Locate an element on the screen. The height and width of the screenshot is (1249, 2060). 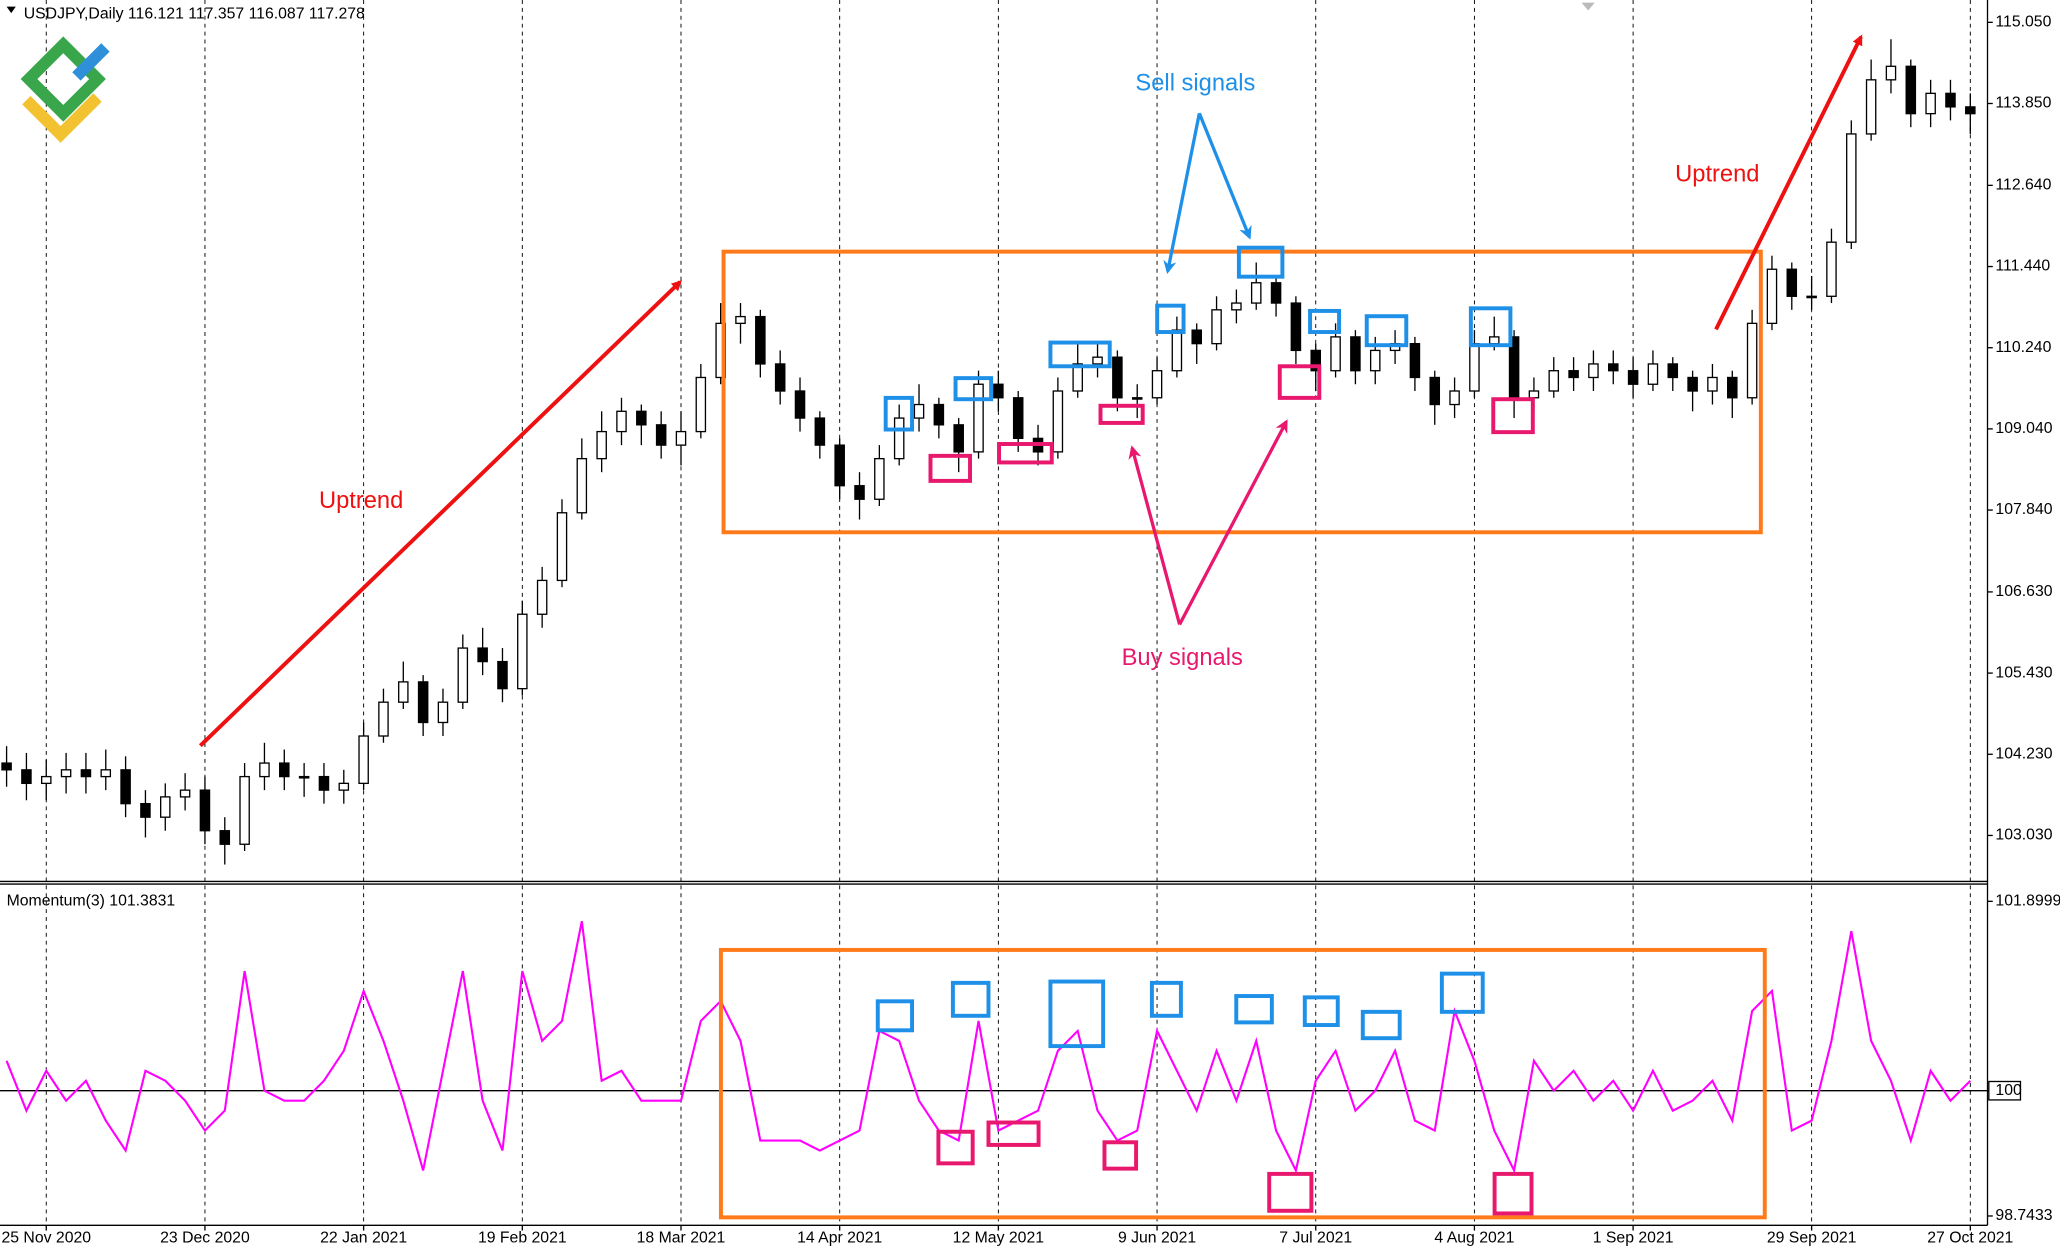
y-tick-label: 112.640 is located at coordinates (2023, 185).